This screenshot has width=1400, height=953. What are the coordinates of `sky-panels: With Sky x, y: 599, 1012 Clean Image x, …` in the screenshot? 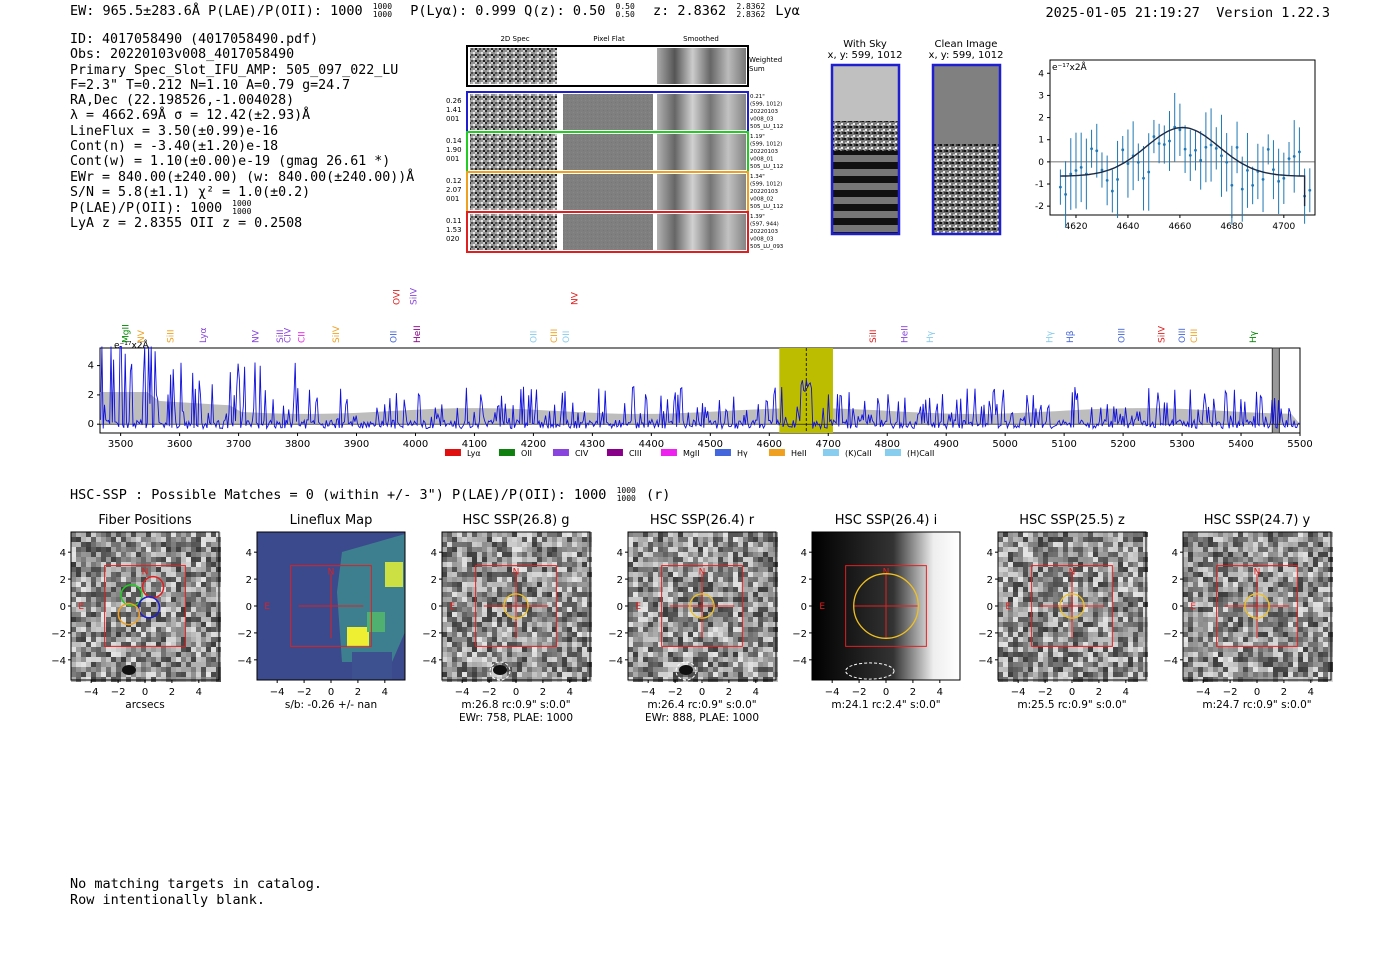 It's located at (915, 137).